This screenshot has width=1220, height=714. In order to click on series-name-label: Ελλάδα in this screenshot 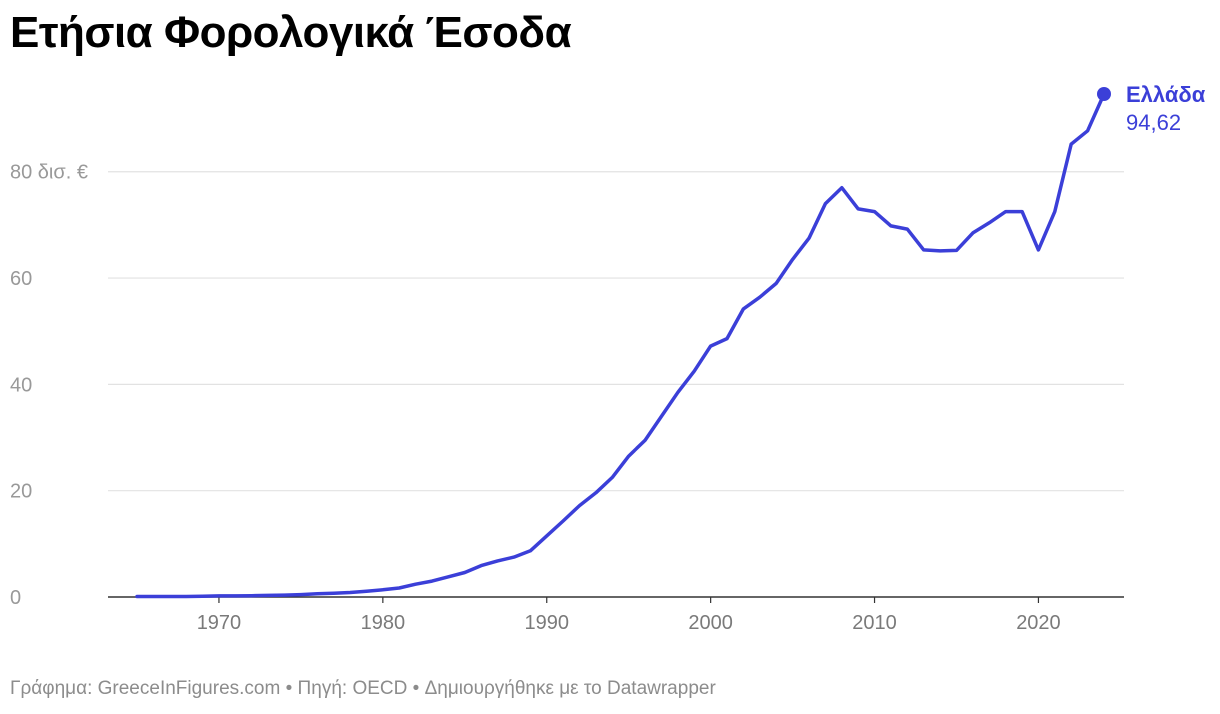, I will do `click(1166, 94)`.